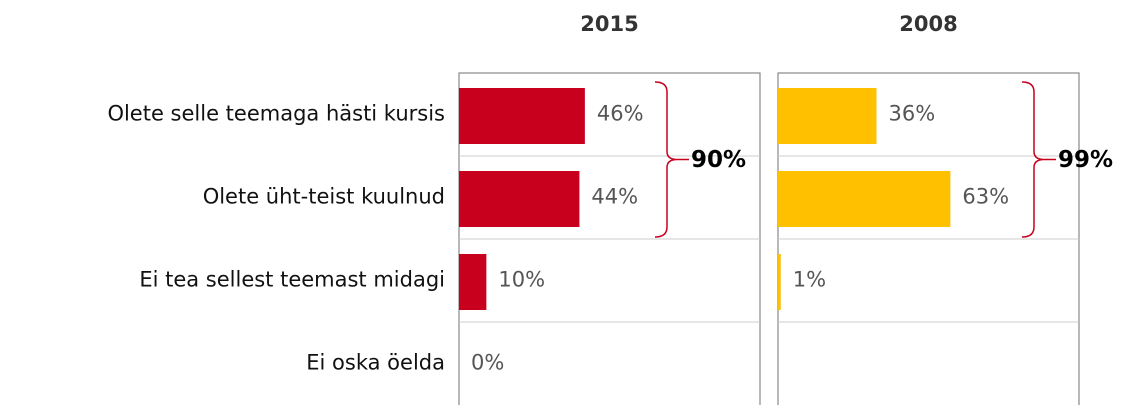  Describe the element at coordinates (1085, 160) in the screenshot. I see `bracket-label: 99%` at that location.